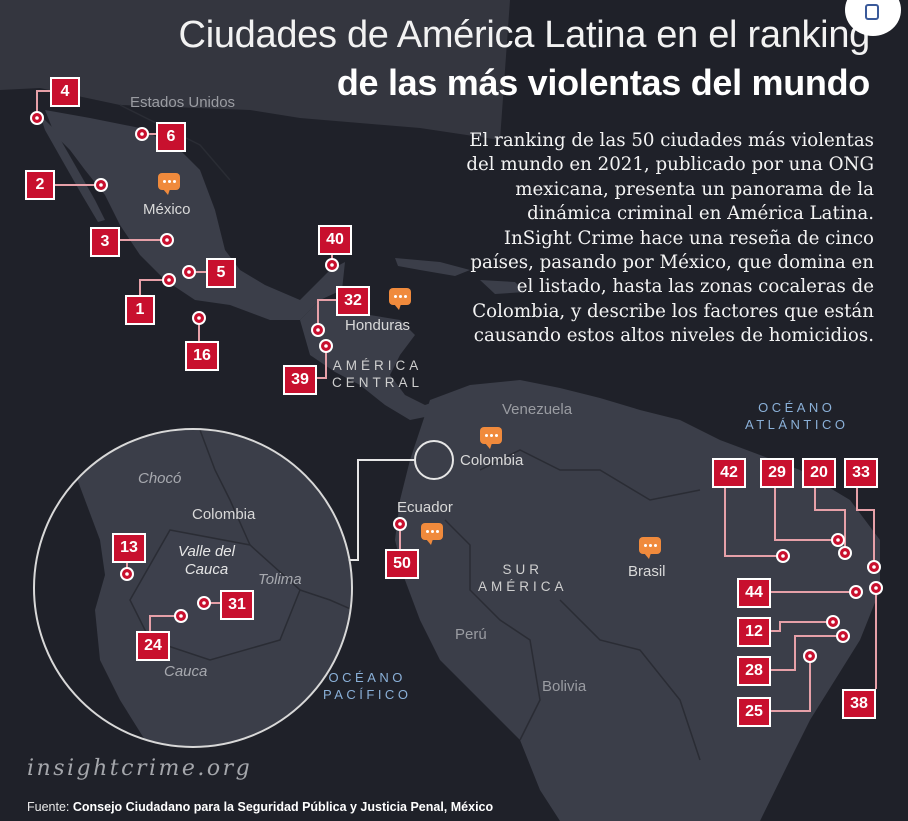 This screenshot has width=908, height=821. Describe the element at coordinates (647, 571) in the screenshot. I see `label-brasil: Brasil` at that location.